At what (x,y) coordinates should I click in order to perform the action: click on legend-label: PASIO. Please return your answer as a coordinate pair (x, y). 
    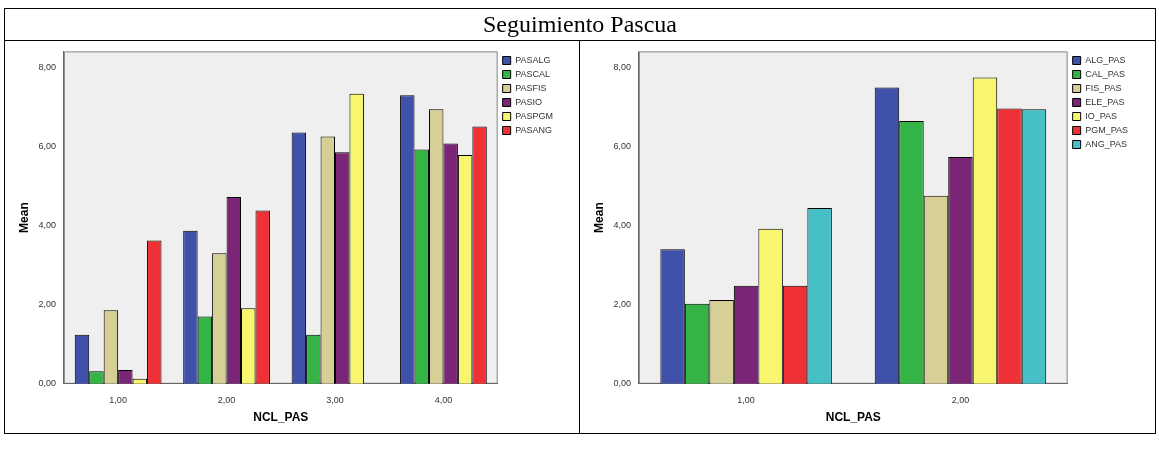
    Looking at the image, I should click on (528, 101).